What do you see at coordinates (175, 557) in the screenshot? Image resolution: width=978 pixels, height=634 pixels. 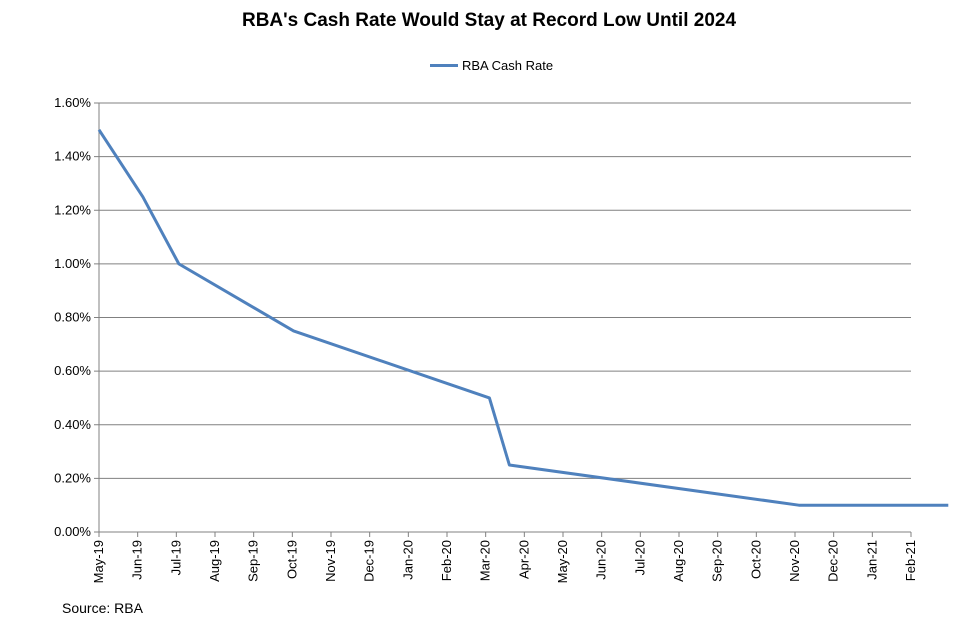 I see `x-tick-label: Jul-19` at bounding box center [175, 557].